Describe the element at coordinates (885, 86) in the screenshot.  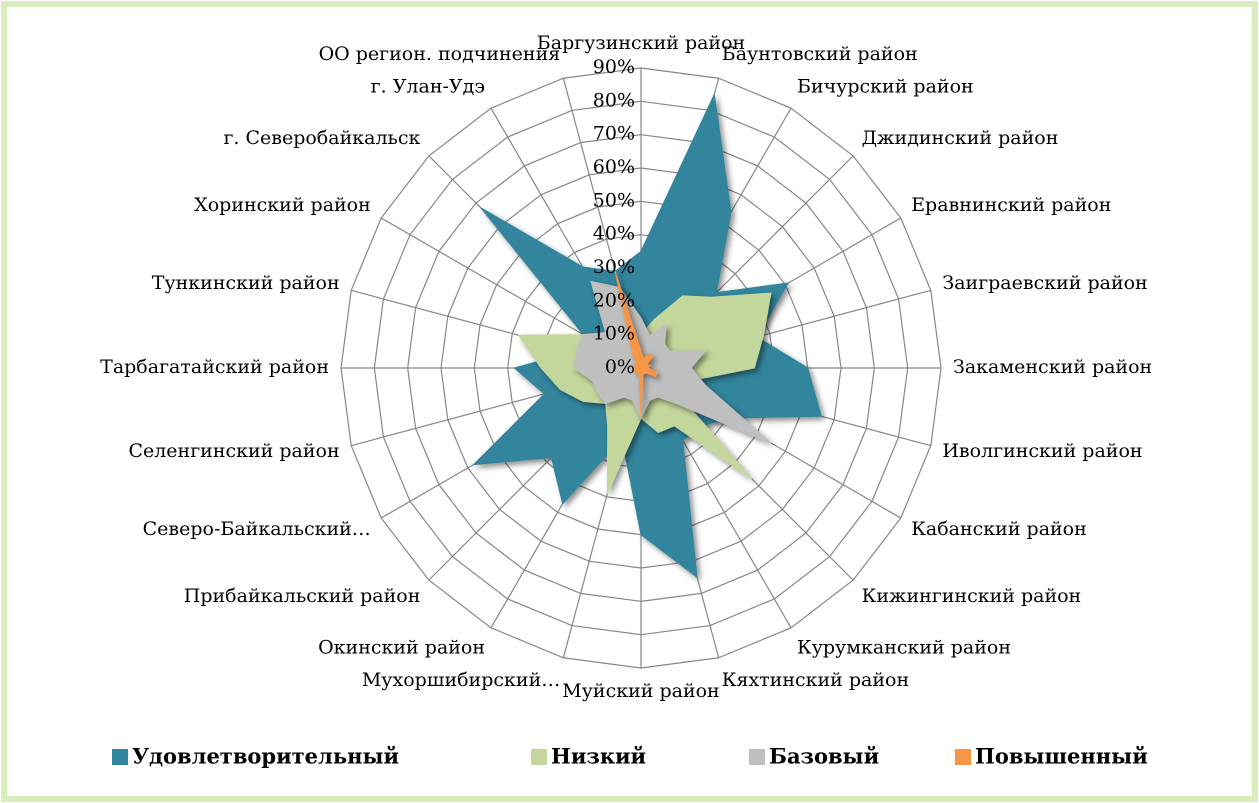
I see `category-label: Бичурский район` at that location.